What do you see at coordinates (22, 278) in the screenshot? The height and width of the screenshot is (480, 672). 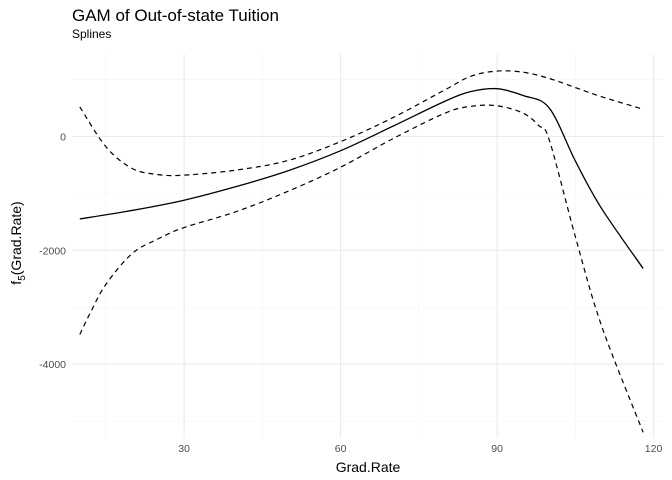 I see `y-axis-title-sub: 5` at bounding box center [22, 278].